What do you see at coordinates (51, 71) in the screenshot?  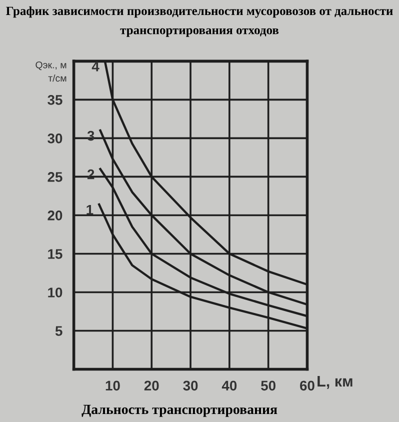 I see `y-axis-title: Qэк., м т/см` at bounding box center [51, 71].